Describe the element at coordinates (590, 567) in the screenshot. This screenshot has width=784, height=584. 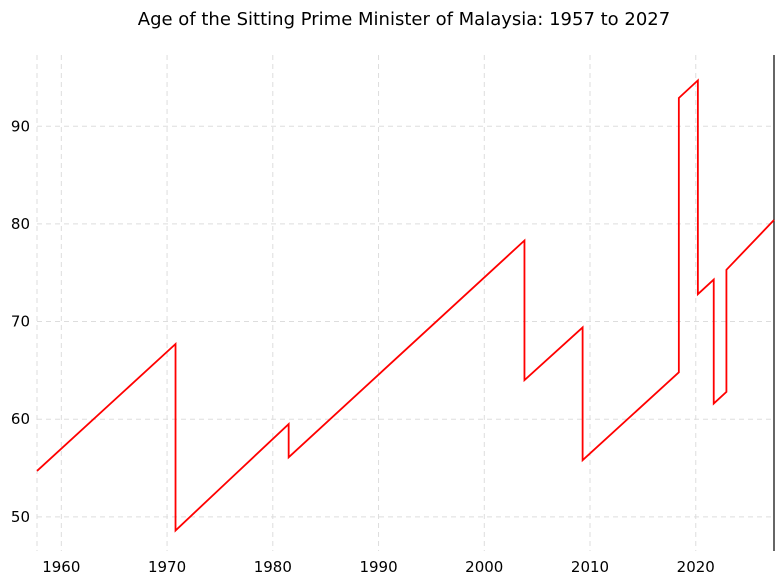
I see `x-tick-label-2010: 2010` at that location.